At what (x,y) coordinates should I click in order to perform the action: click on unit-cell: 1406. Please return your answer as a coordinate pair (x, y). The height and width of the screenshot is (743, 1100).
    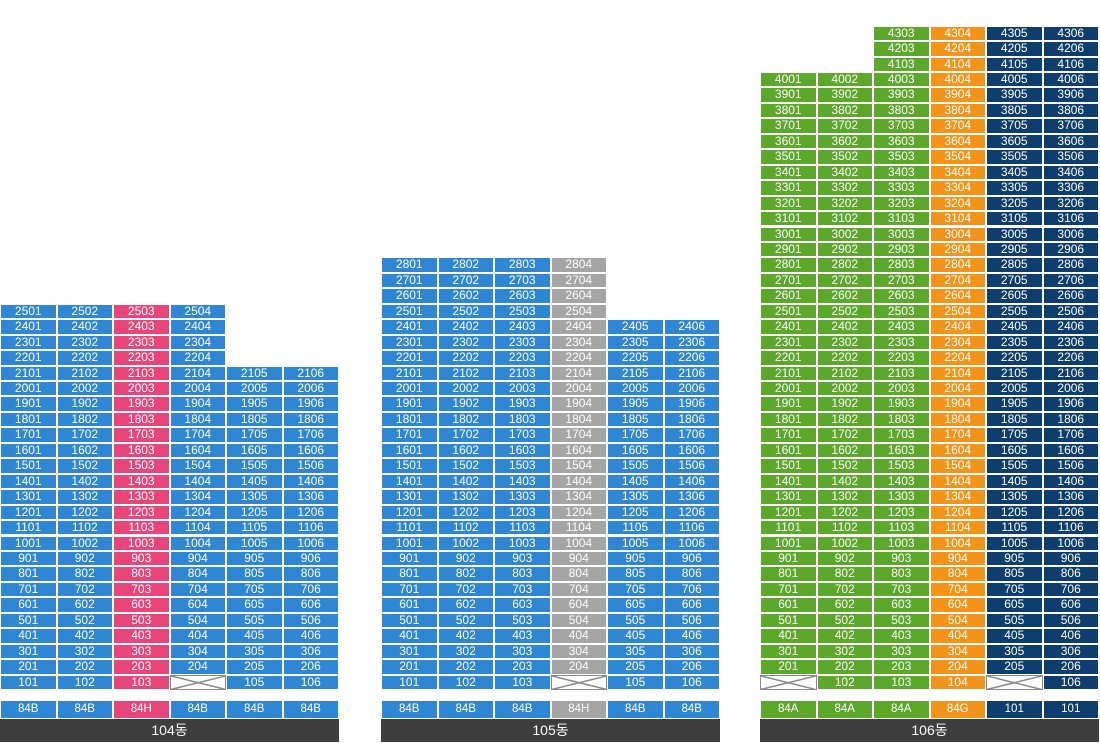
    Looking at the image, I should click on (1070, 481).